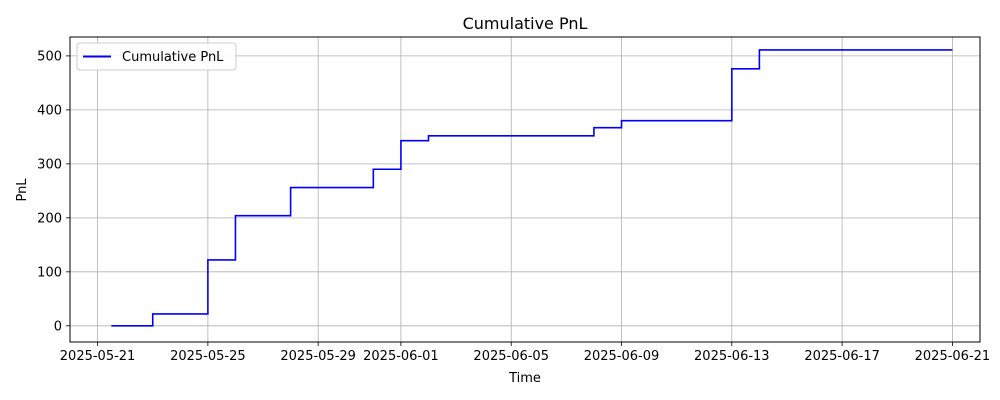  What do you see at coordinates (953, 356) in the screenshot?
I see `x-tick-label: 2025-06-21` at bounding box center [953, 356].